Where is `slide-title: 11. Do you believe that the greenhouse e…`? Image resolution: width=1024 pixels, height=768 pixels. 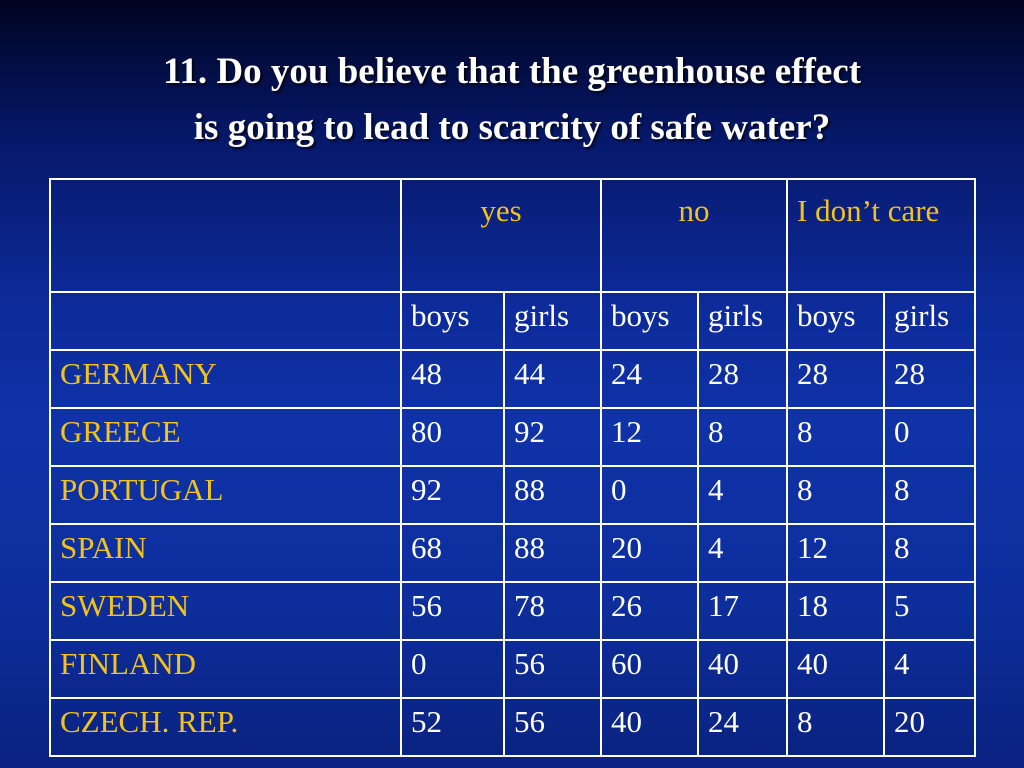
slide-title: 11. Do you believe that the greenhouse e… is located at coordinates (512, 100).